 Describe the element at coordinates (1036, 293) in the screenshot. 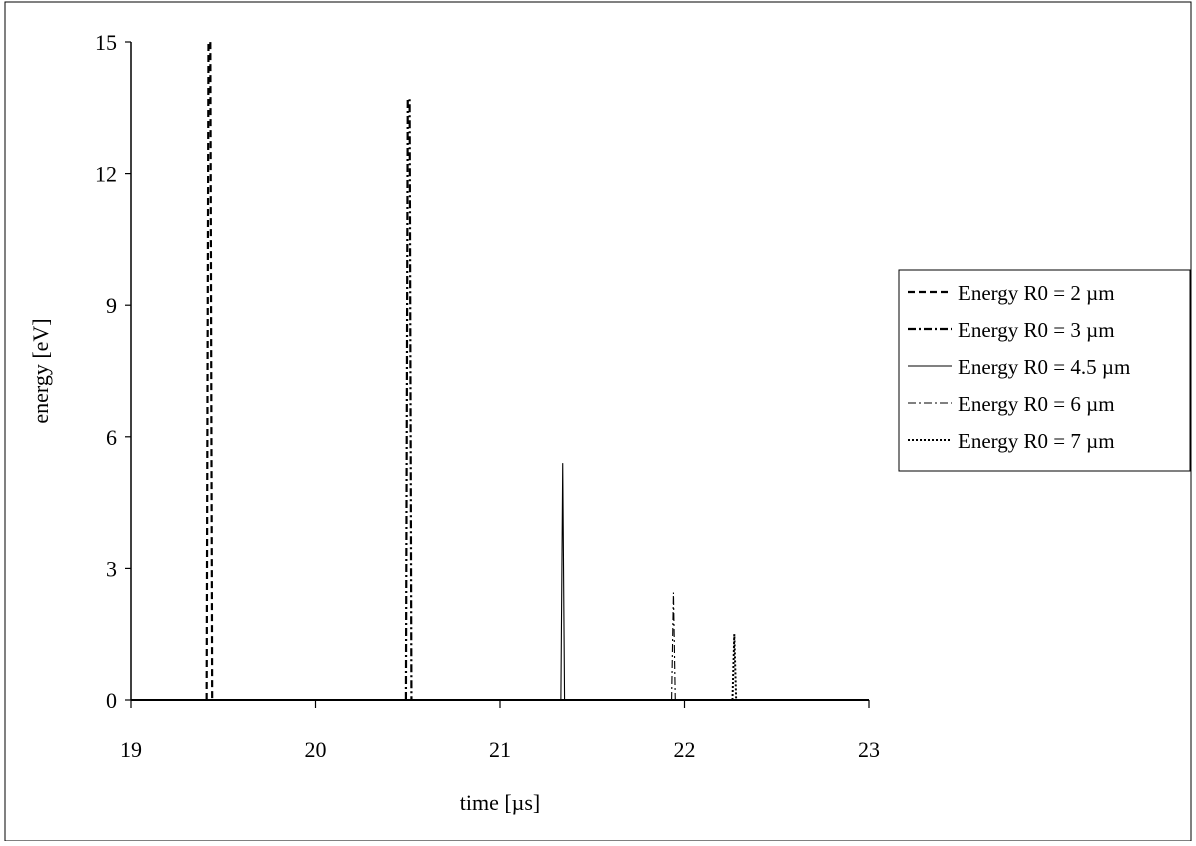

I see `legend-label-1: Energy R0 = 2 µm` at that location.